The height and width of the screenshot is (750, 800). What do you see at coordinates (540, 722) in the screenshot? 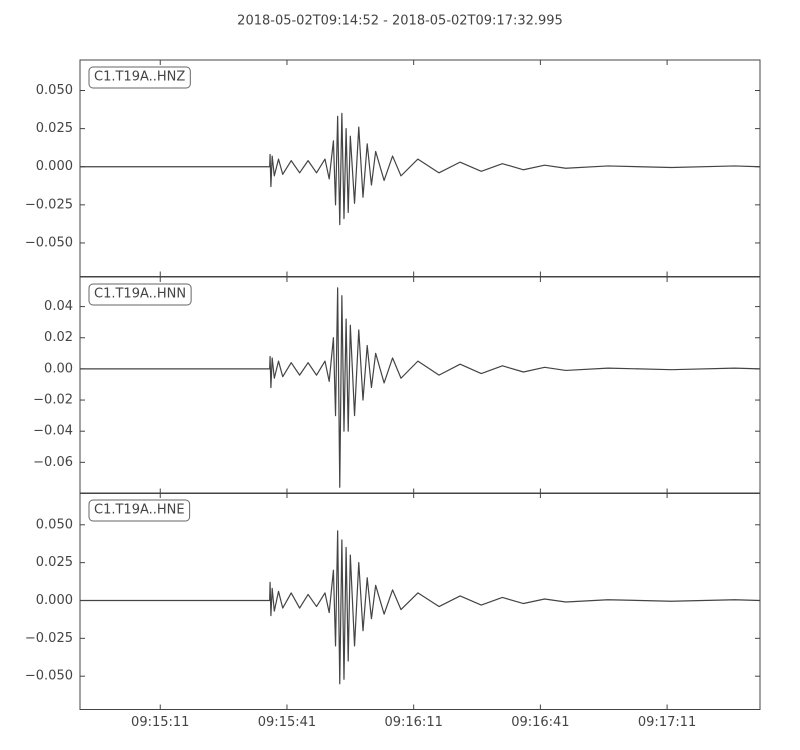
I see `x-tick-label: 09:16:41` at bounding box center [540, 722].